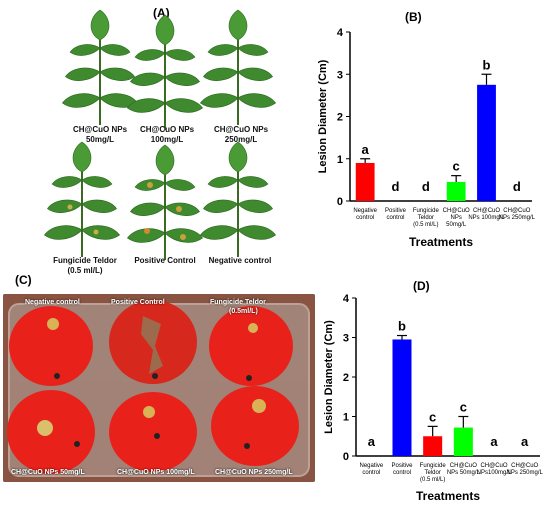 This screenshot has height=509, width=550. Describe the element at coordinates (243, 311) in the screenshot. I see `photo-label-fungicide-dose: (0.5ml/L)` at that location.